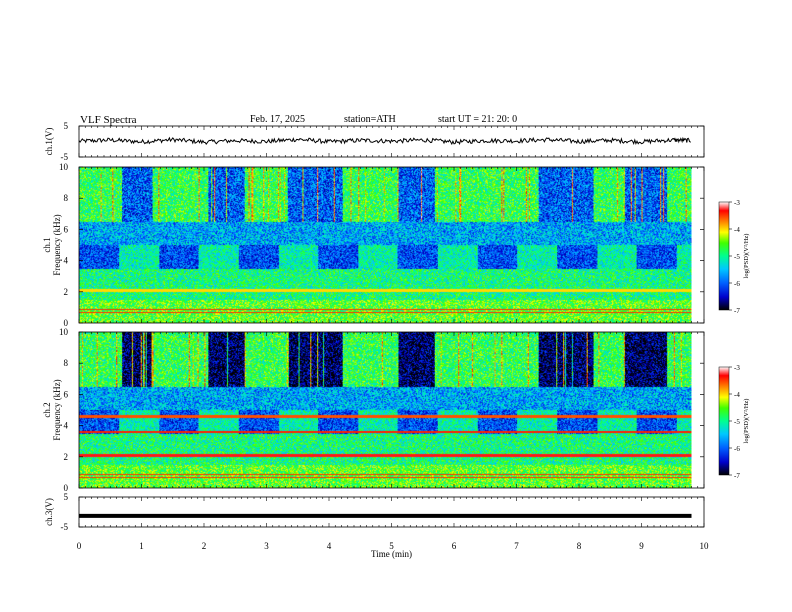 This screenshot has width=792, height=612. Describe the element at coordinates (391, 554) in the screenshot. I see `x-axis-label: Time (min)` at that location.